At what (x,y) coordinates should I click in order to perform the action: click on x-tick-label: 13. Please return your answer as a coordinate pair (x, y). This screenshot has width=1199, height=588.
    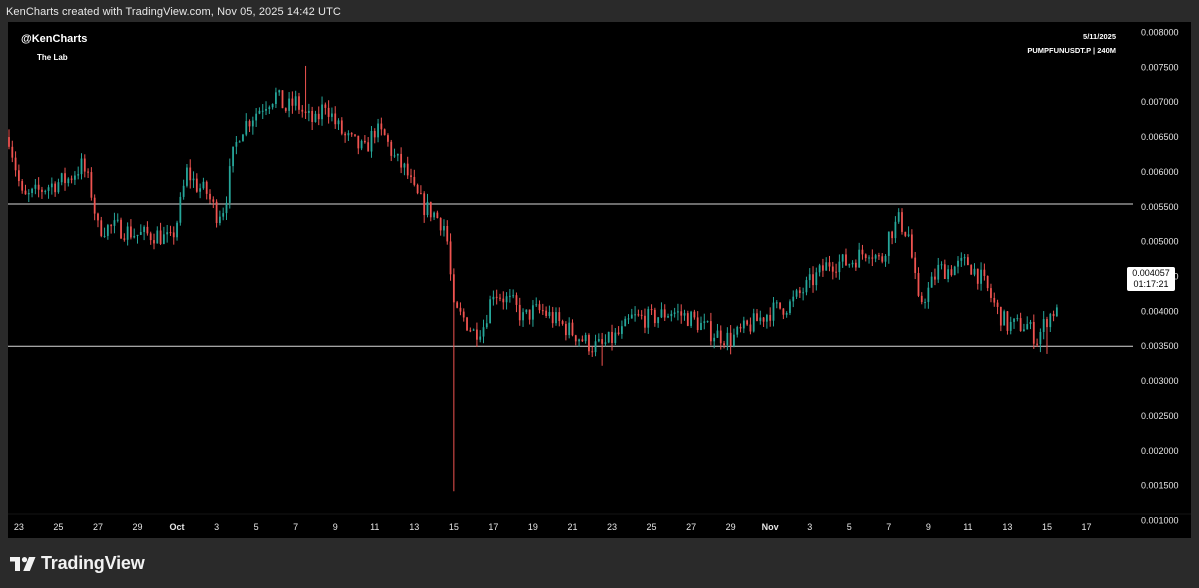
    Looking at the image, I should click on (414, 527).